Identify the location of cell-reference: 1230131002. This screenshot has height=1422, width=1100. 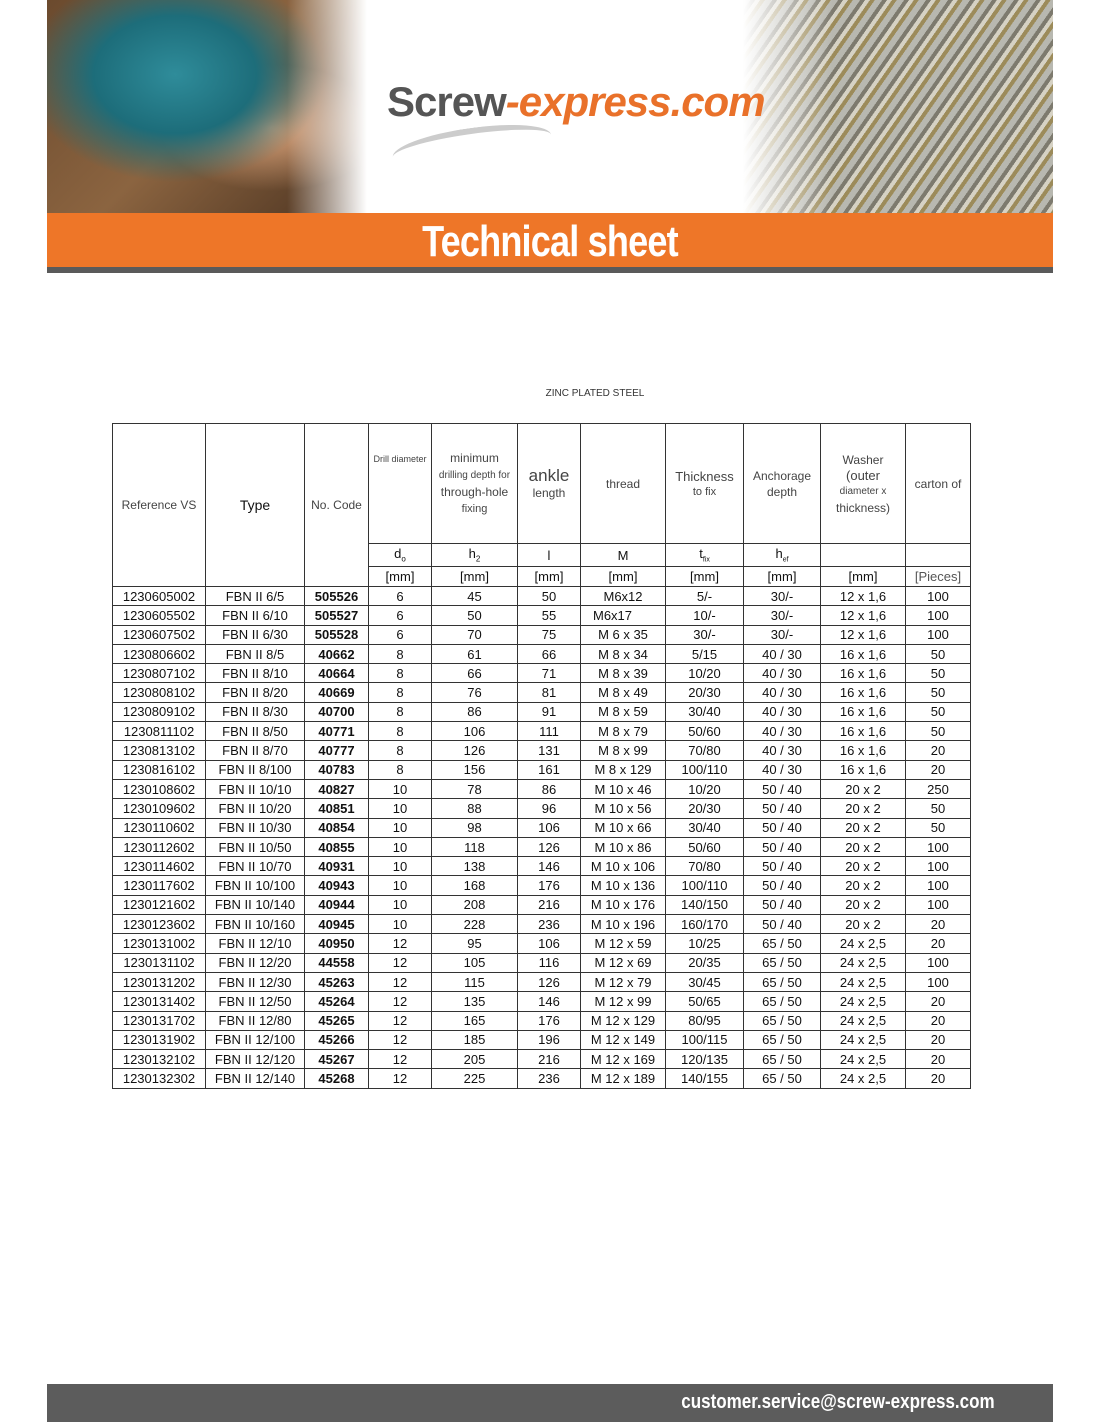
(159, 943).